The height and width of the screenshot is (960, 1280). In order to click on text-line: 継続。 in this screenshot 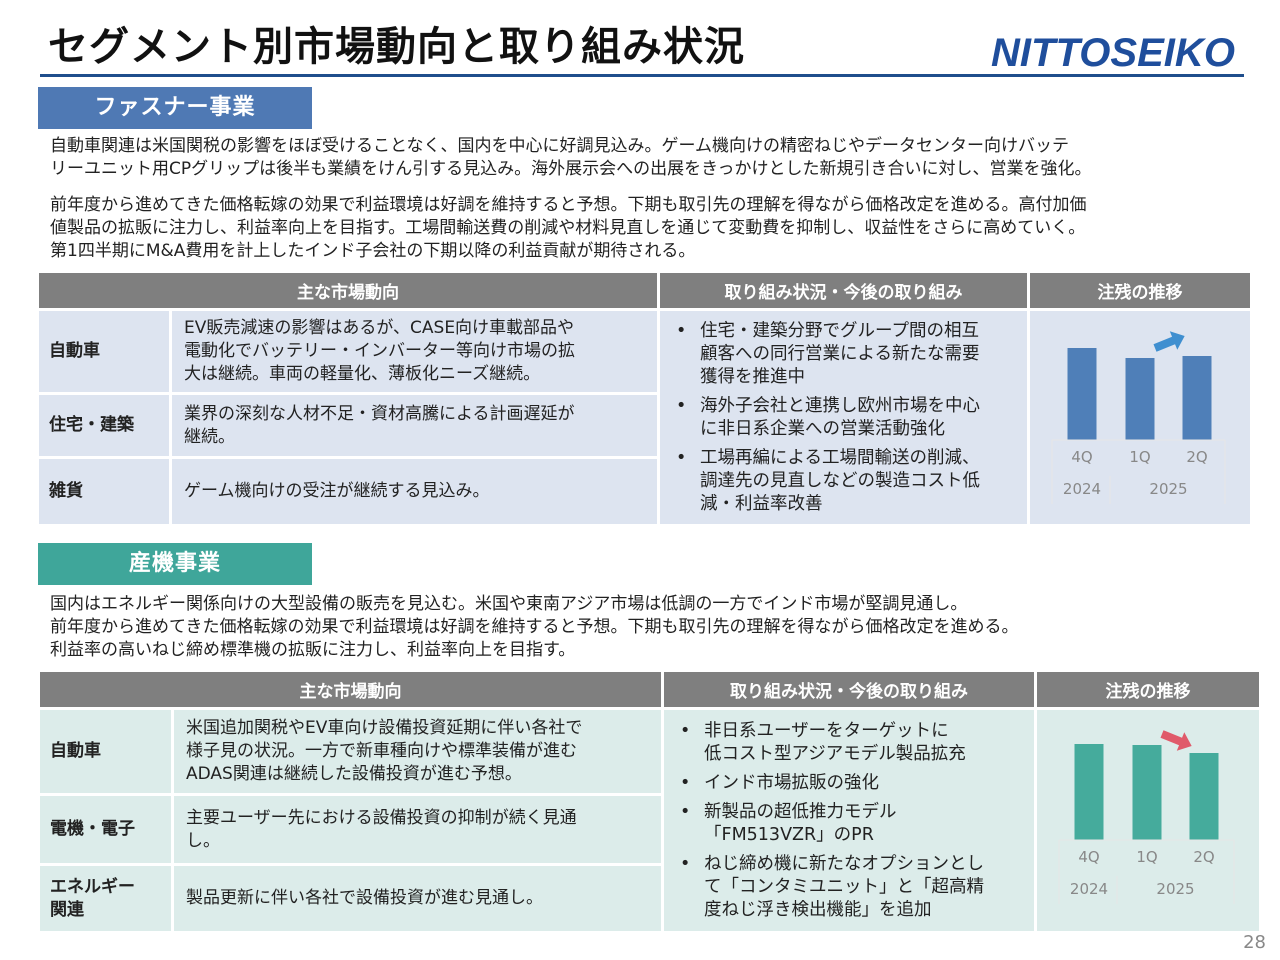, I will do `click(209, 436)`.